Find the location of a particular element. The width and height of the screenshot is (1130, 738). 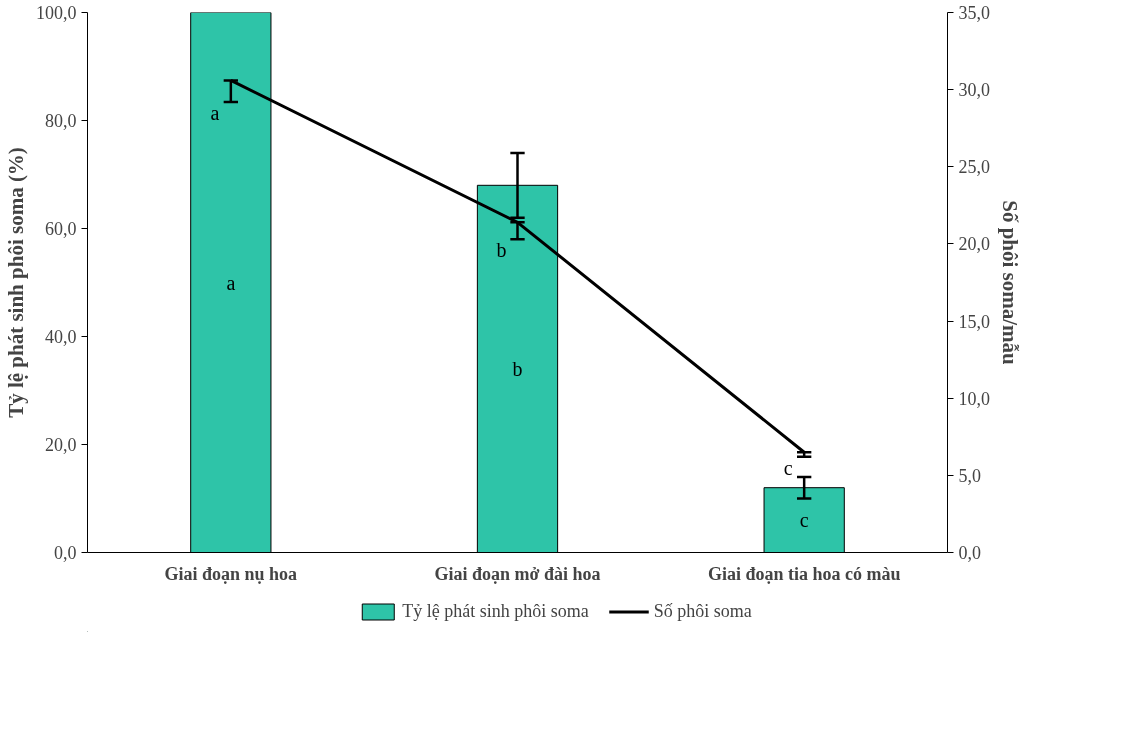

y-tick-label: 100,0 is located at coordinates (56, 13).